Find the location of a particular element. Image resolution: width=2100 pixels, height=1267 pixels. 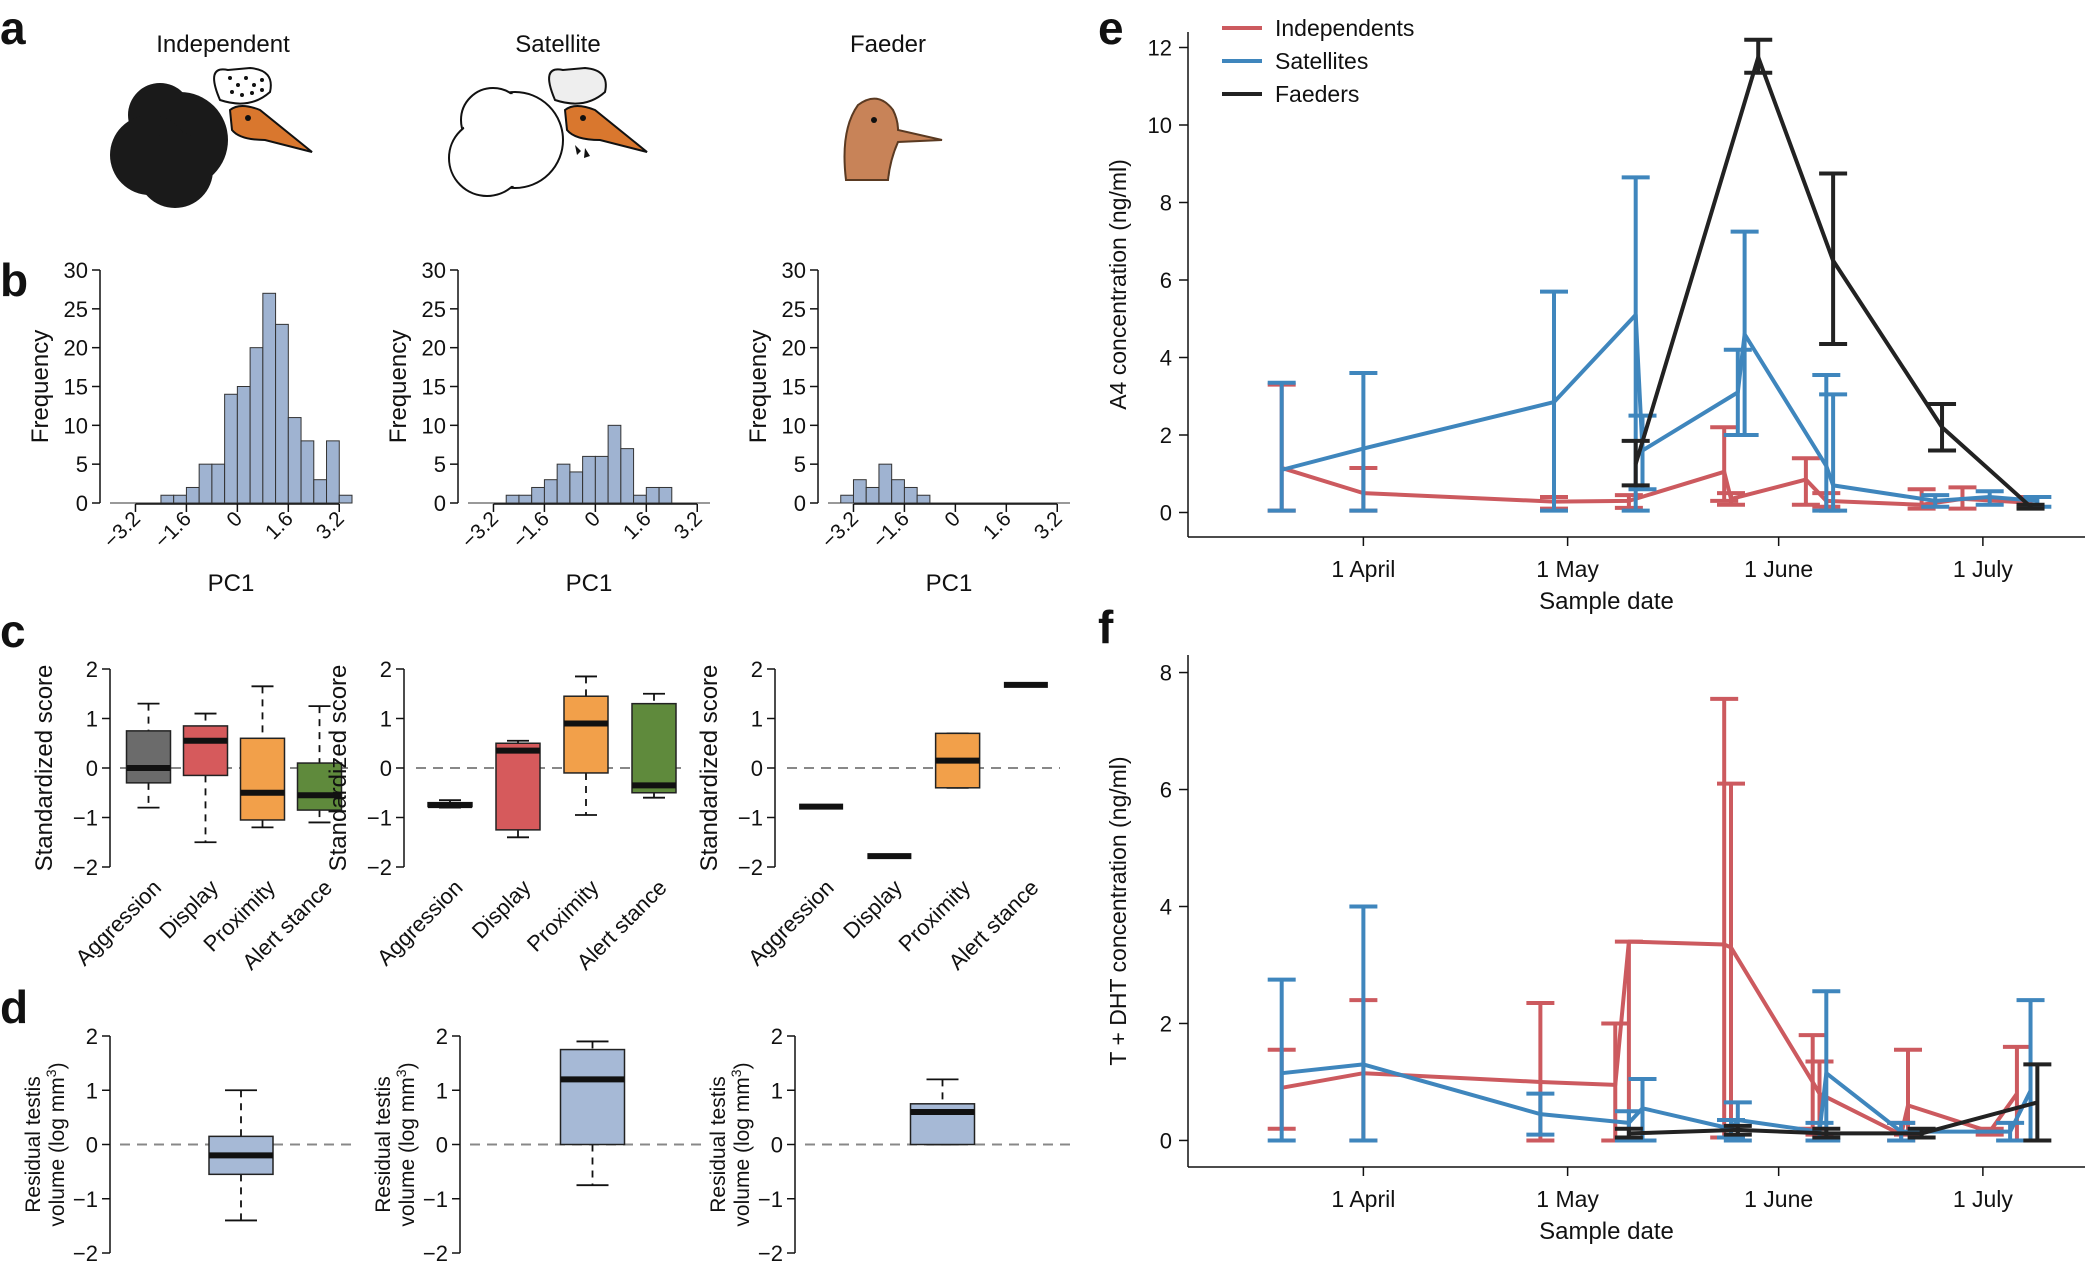

legend: Independents Satellites Faeders is located at coordinates (1318, 61).